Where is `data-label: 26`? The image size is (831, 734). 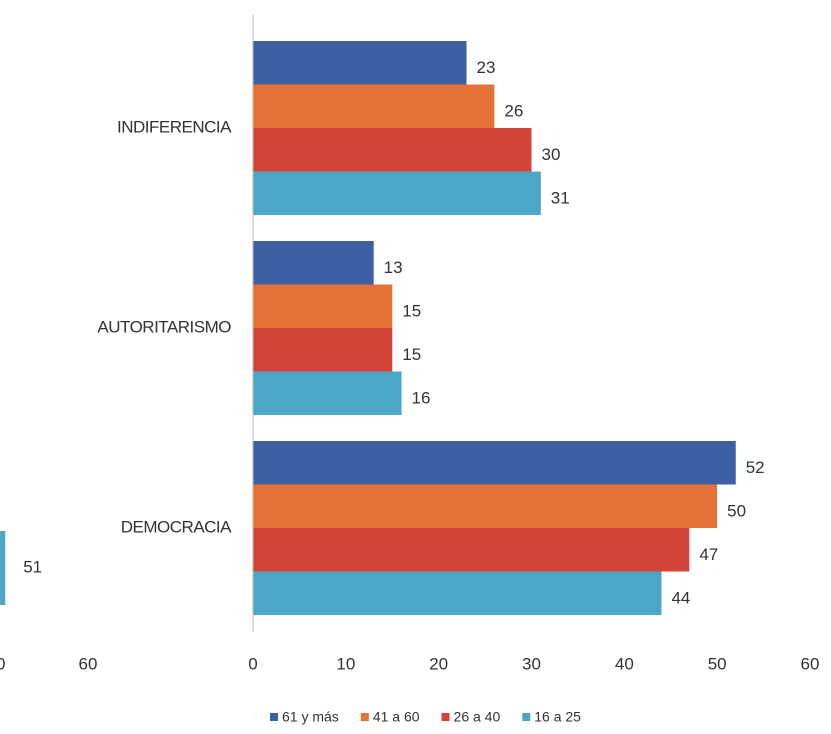
data-label: 26 is located at coordinates (513, 111).